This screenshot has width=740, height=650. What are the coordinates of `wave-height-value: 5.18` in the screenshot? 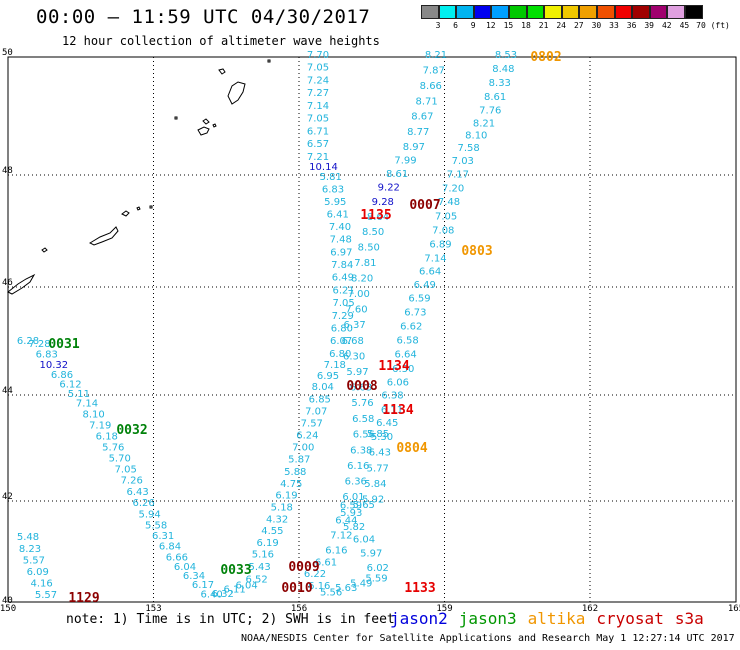 It's located at (282, 508).